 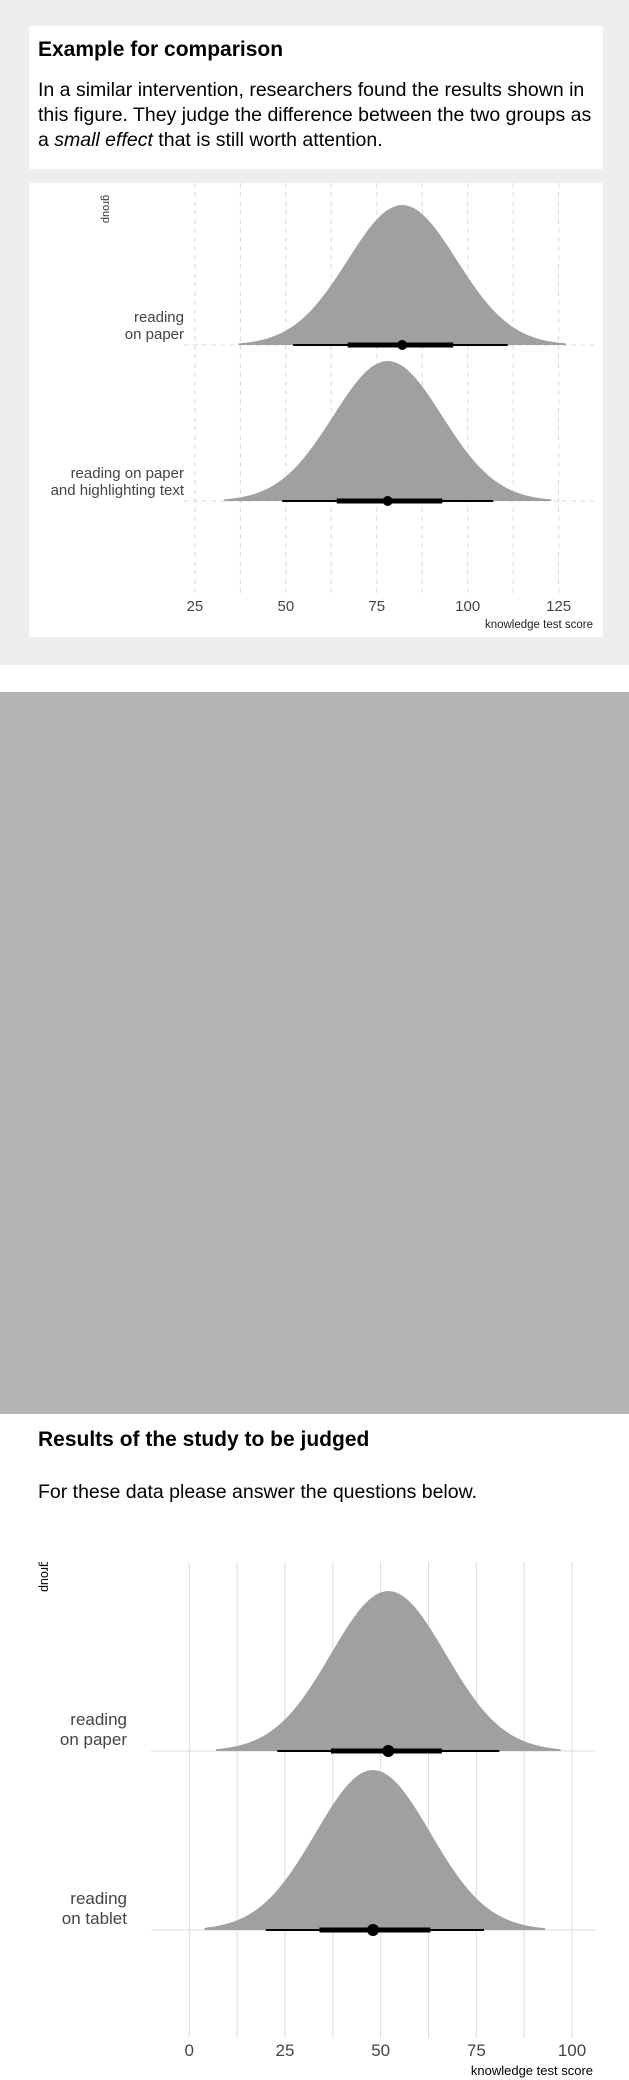 I want to click on example-description-emphasis: small effect, so click(x=103, y=140).